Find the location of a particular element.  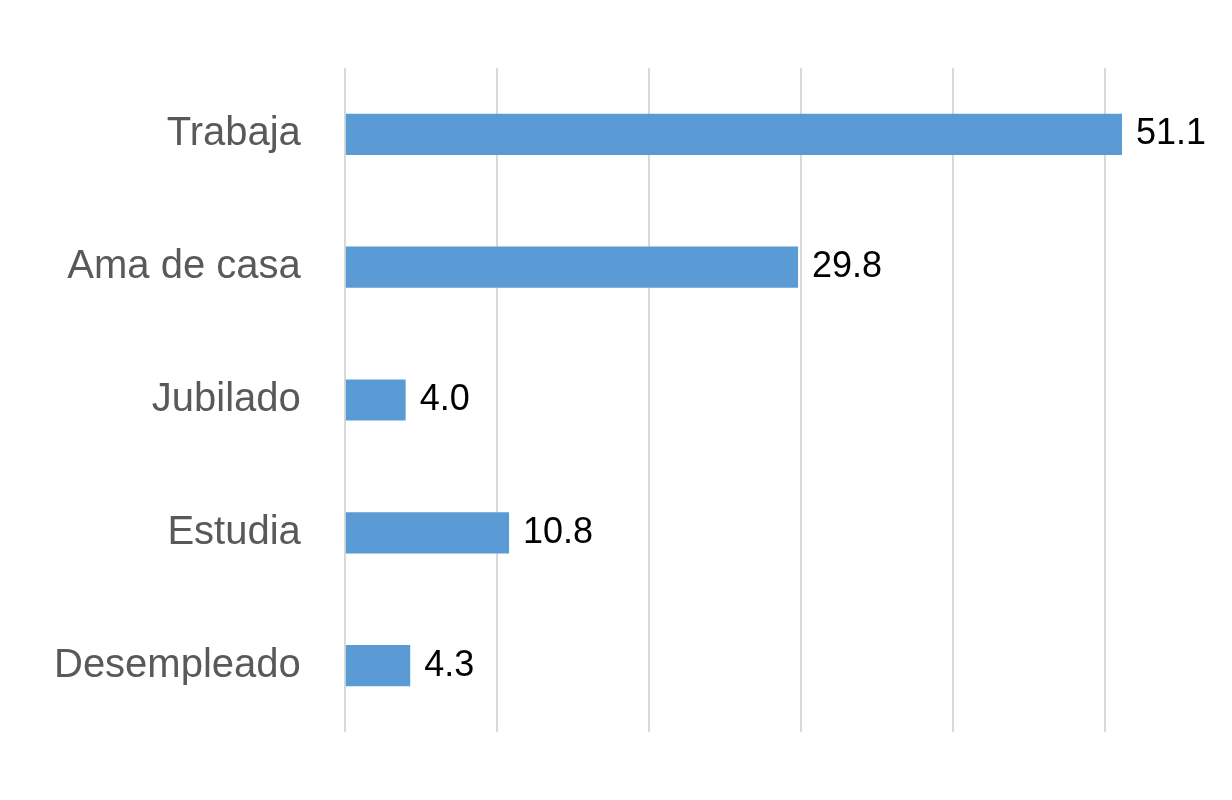

data-label: 4.3 is located at coordinates (449, 663).